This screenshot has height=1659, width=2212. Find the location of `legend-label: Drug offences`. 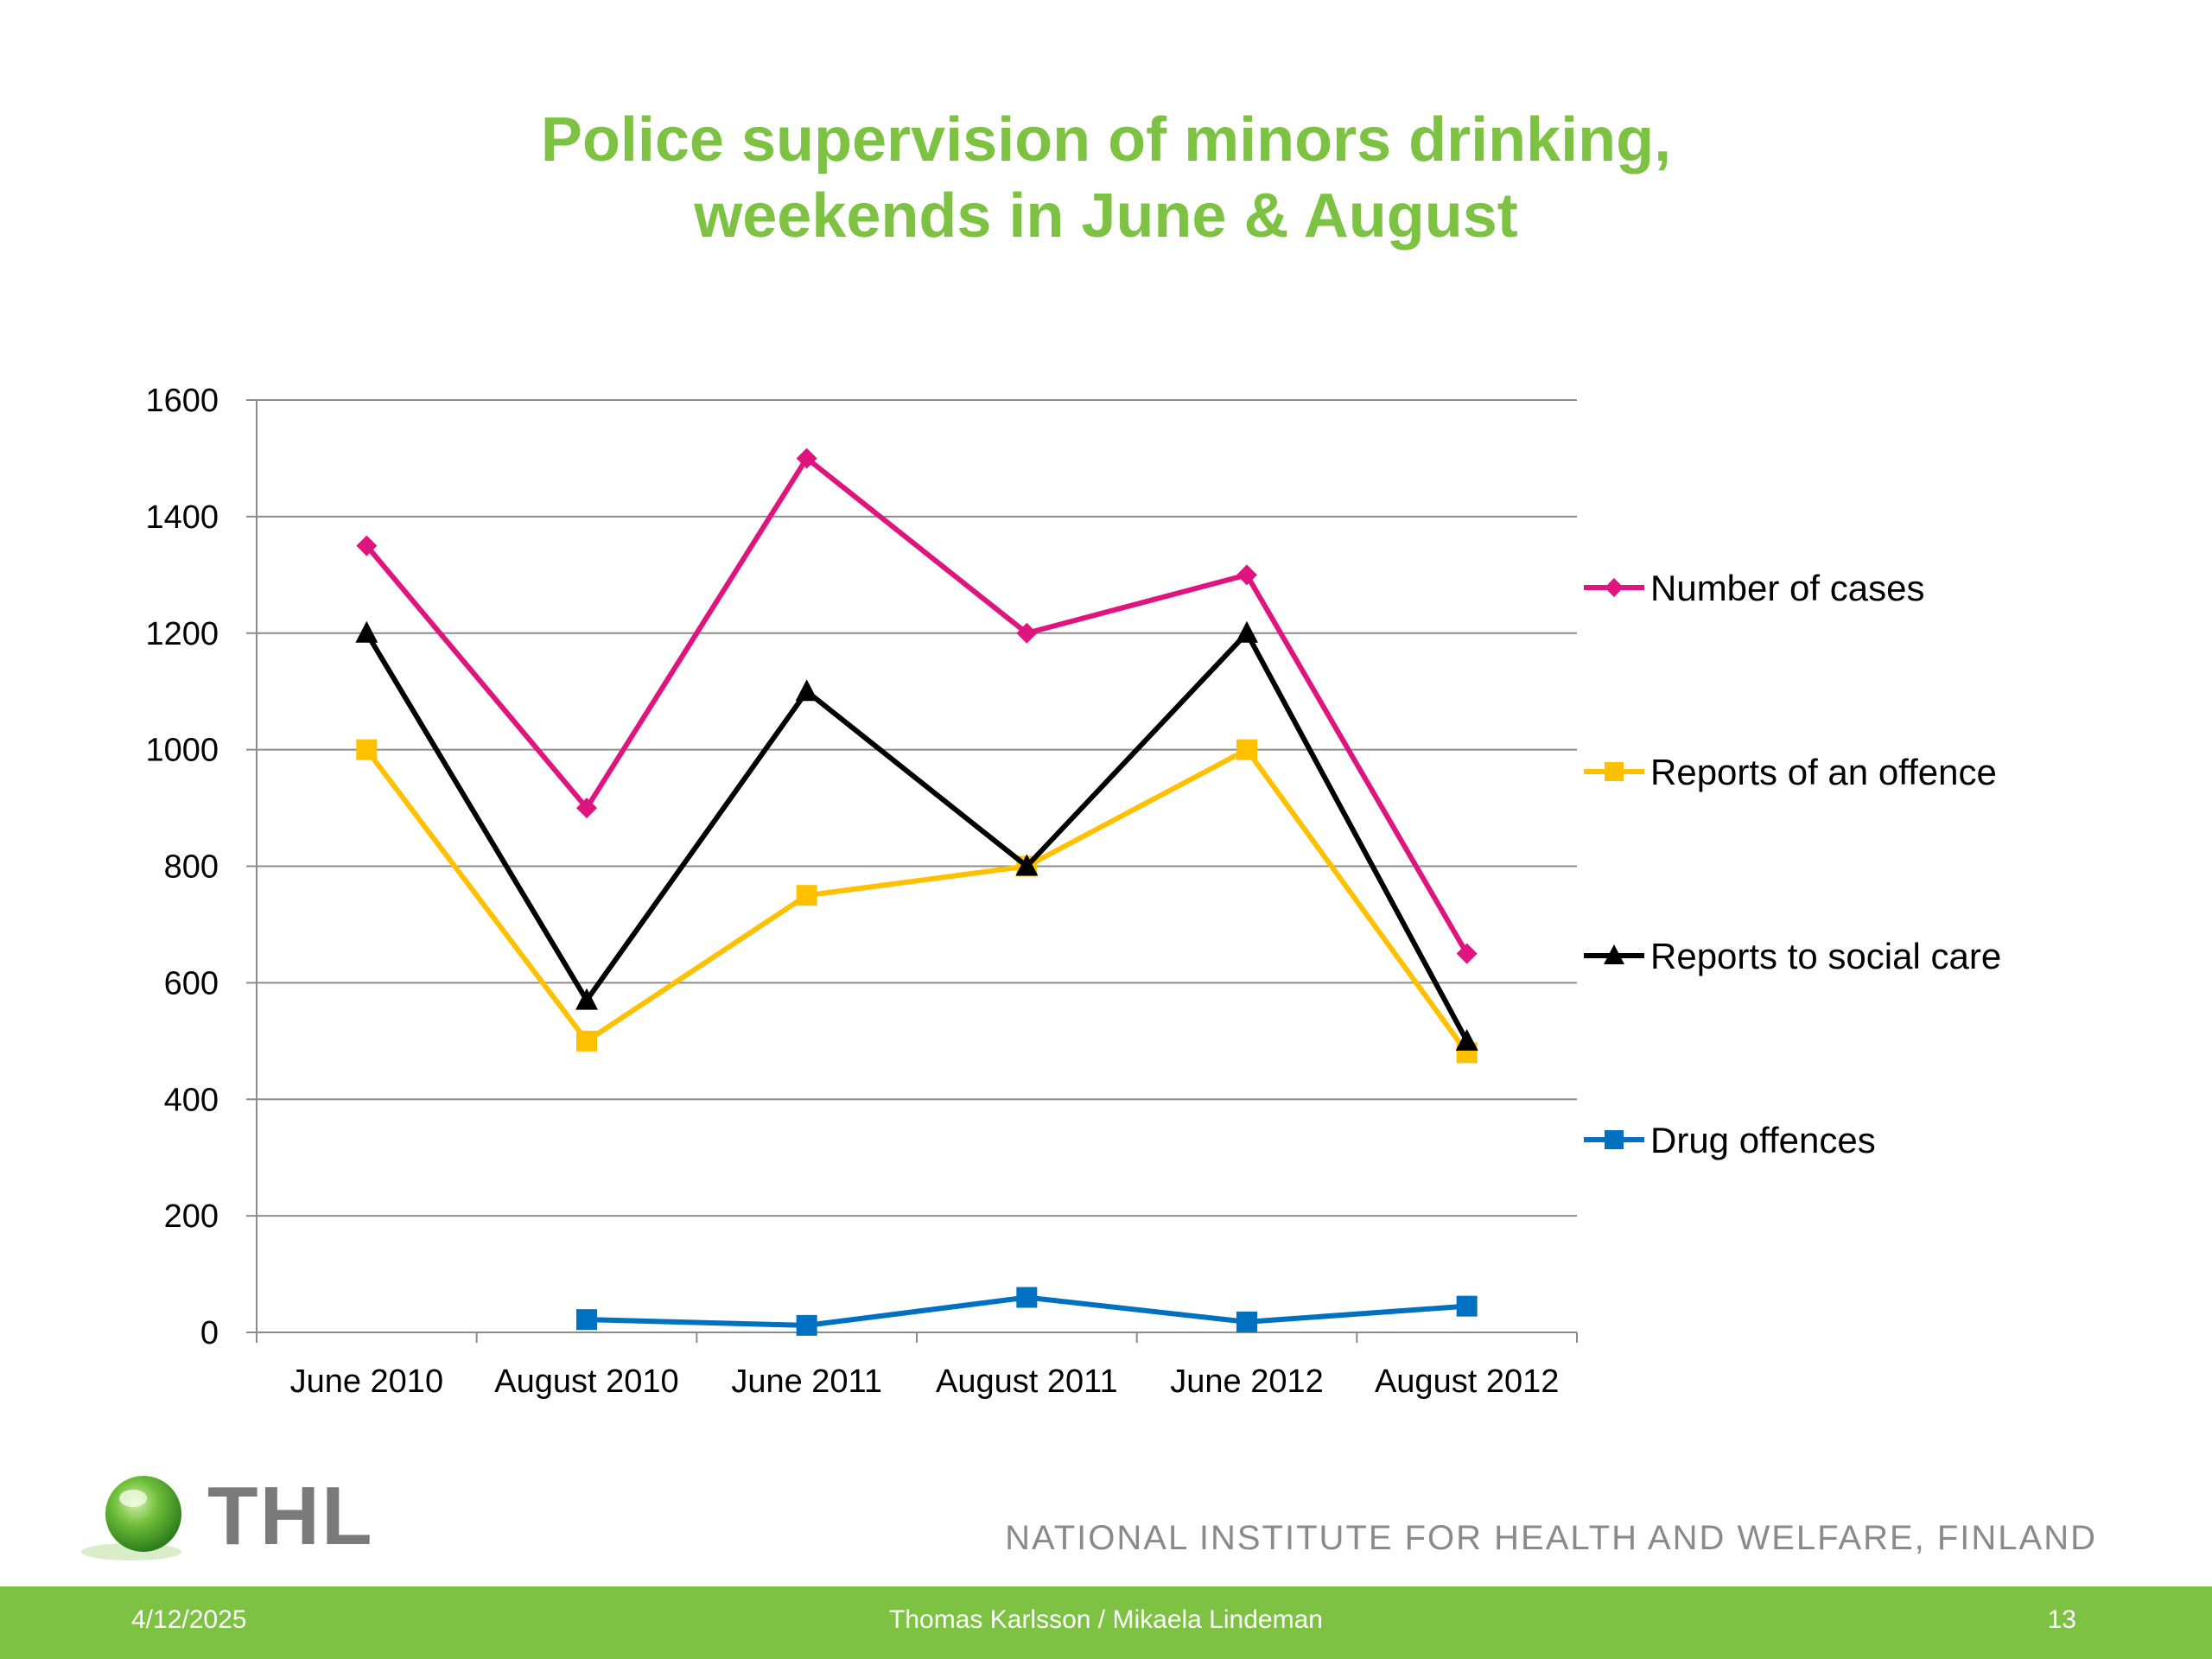

legend-label: Drug offences is located at coordinates (1763, 1140).